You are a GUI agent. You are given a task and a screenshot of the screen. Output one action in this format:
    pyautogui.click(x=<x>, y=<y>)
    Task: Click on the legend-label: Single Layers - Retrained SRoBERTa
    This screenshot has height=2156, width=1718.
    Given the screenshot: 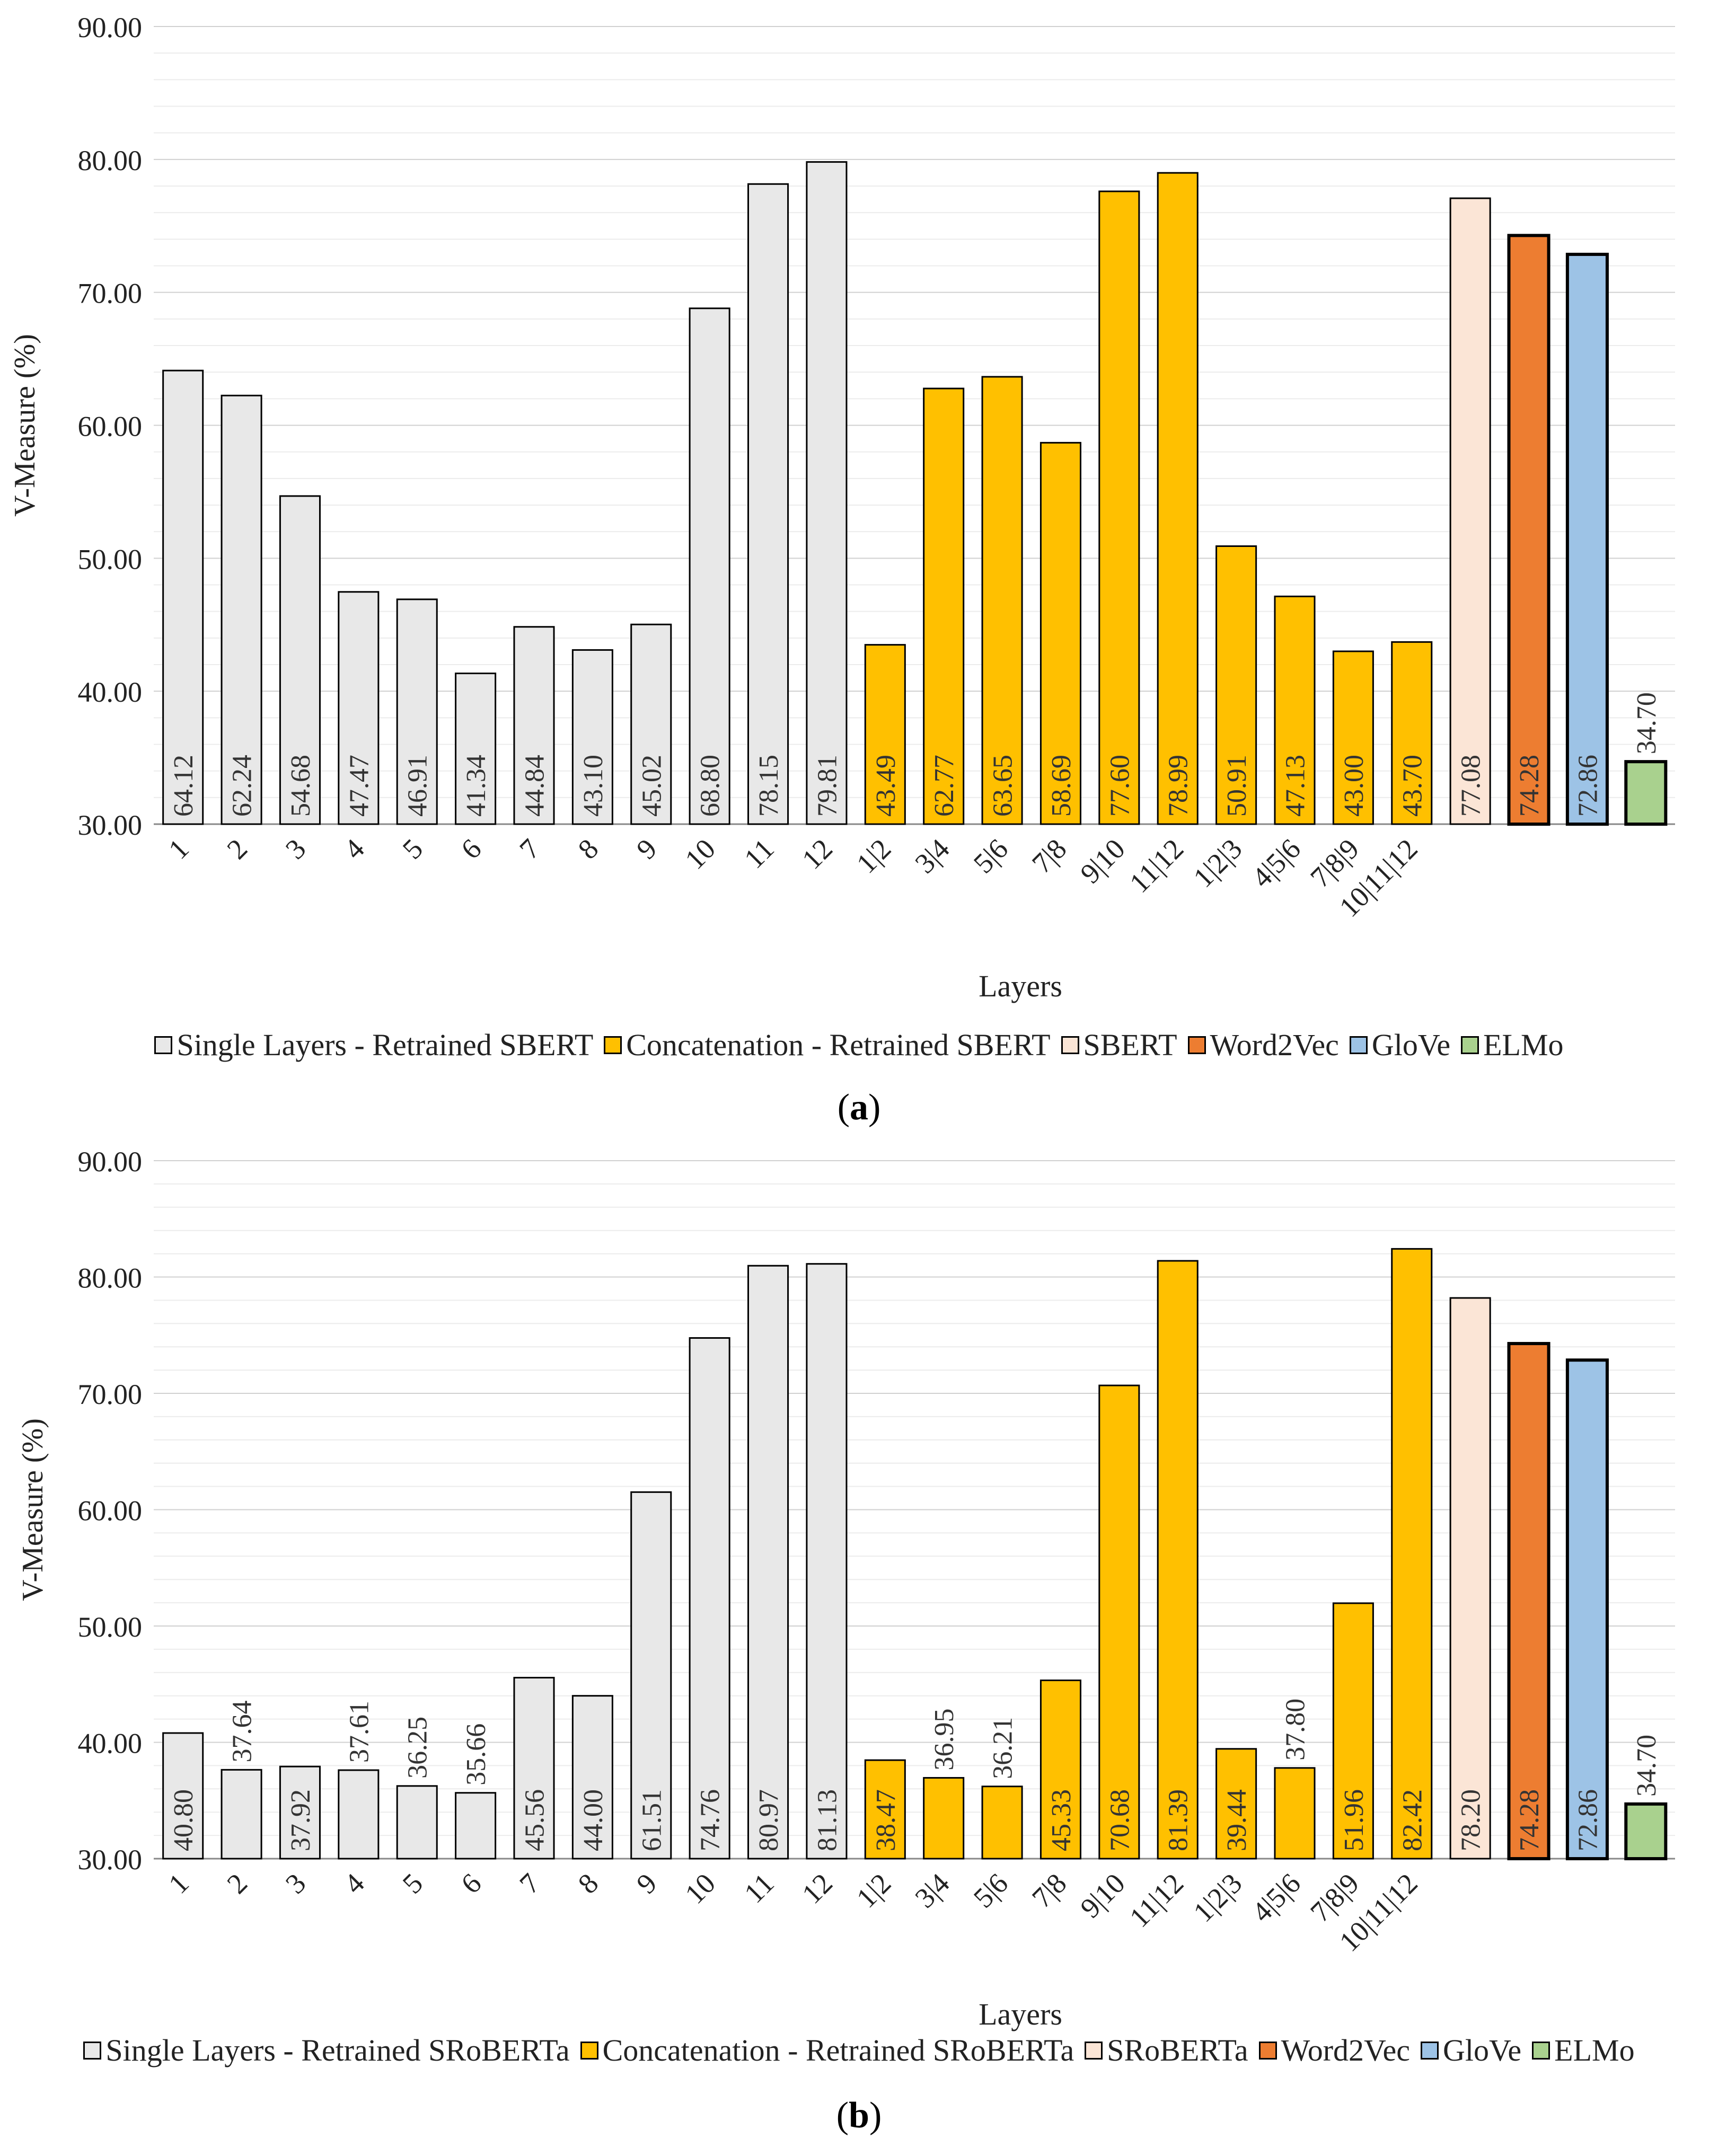 What is the action you would take?
    pyautogui.click(x=337, y=2050)
    